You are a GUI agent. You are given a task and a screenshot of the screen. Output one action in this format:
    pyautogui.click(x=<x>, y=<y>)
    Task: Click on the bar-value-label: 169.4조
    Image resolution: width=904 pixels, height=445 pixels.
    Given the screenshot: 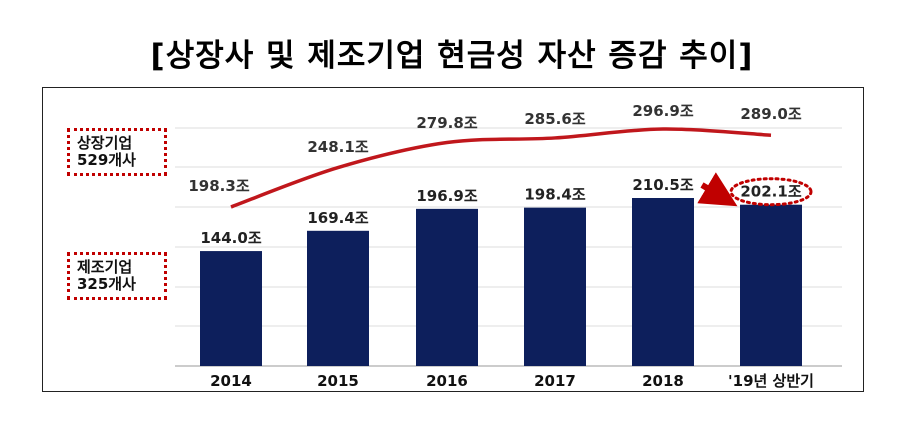 What is the action you would take?
    pyautogui.click(x=337, y=218)
    